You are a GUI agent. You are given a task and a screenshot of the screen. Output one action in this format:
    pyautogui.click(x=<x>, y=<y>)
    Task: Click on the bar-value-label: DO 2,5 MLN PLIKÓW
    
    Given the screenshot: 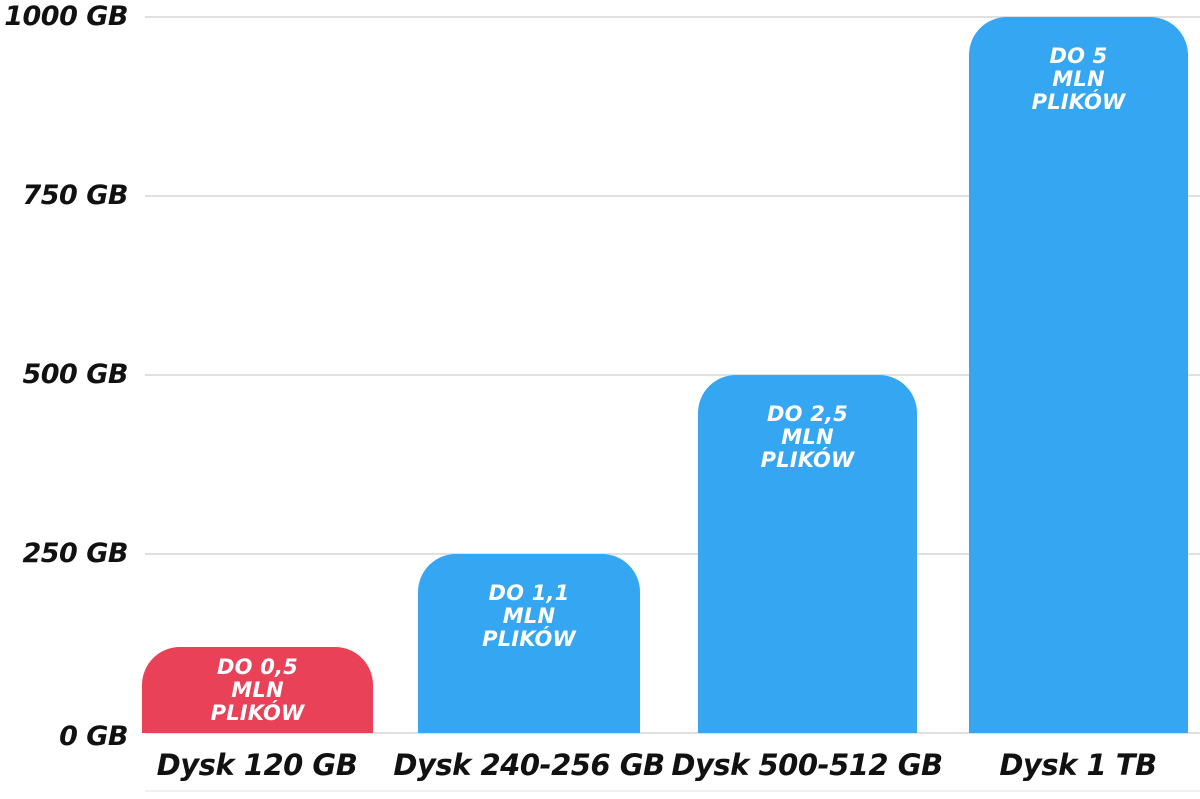 What is the action you would take?
    pyautogui.click(x=807, y=423)
    